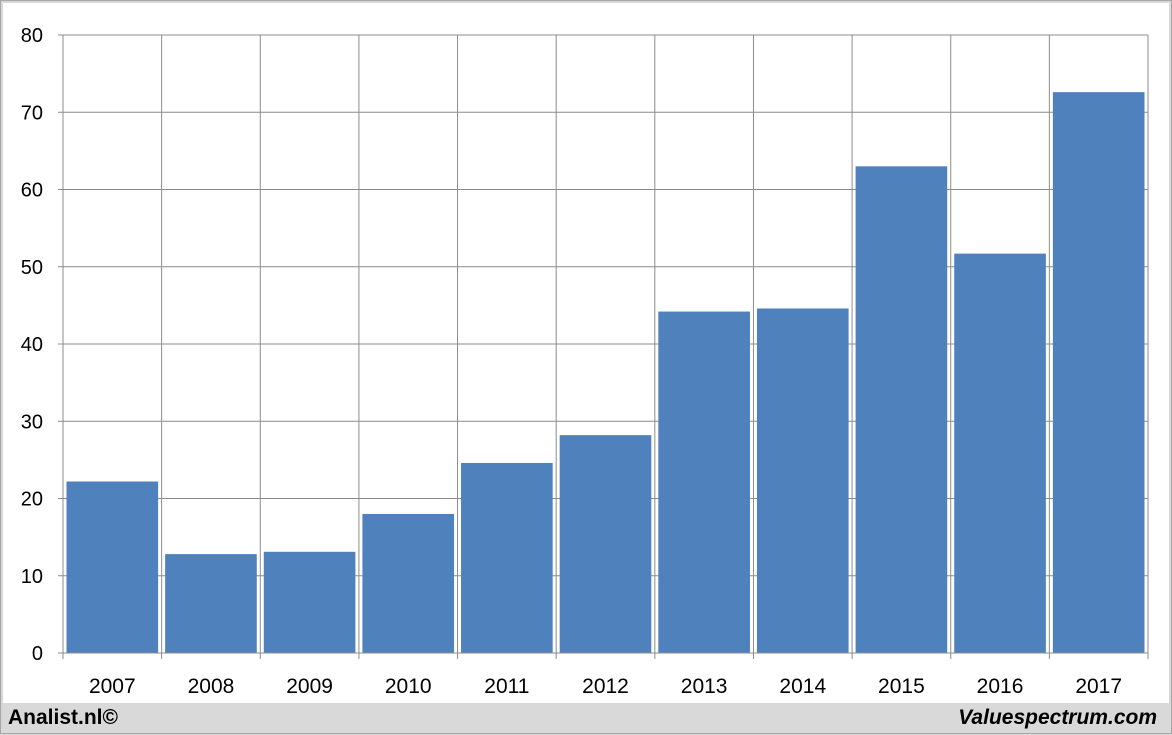 This screenshot has height=735, width=1172. What do you see at coordinates (32, 268) in the screenshot?
I see `y-tick-label: 50` at bounding box center [32, 268].